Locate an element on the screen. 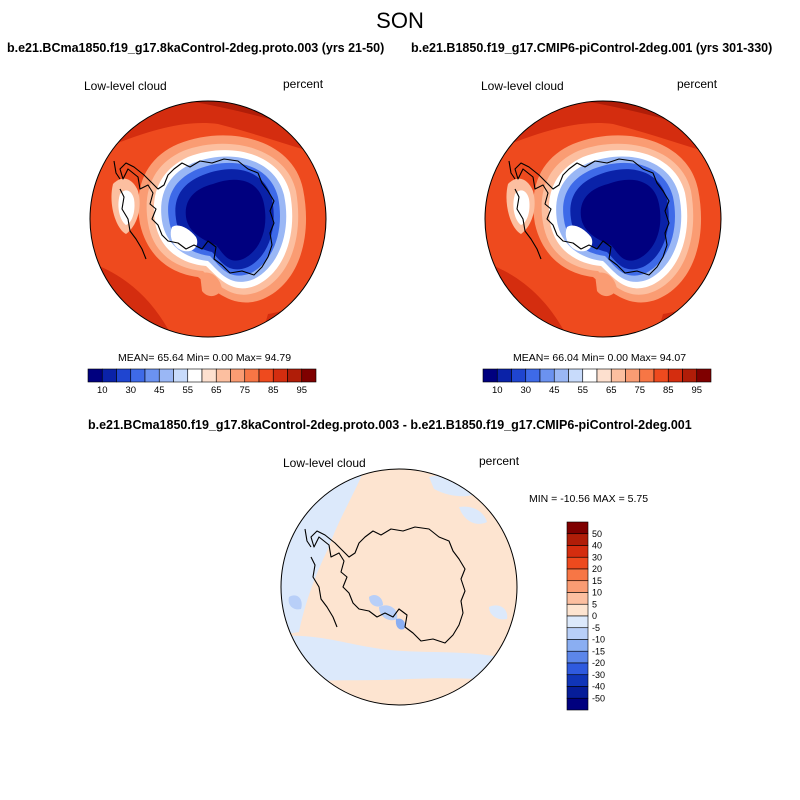 The image size is (800, 800). panel3-colorbar-tick-10: -15 is located at coordinates (598, 651).